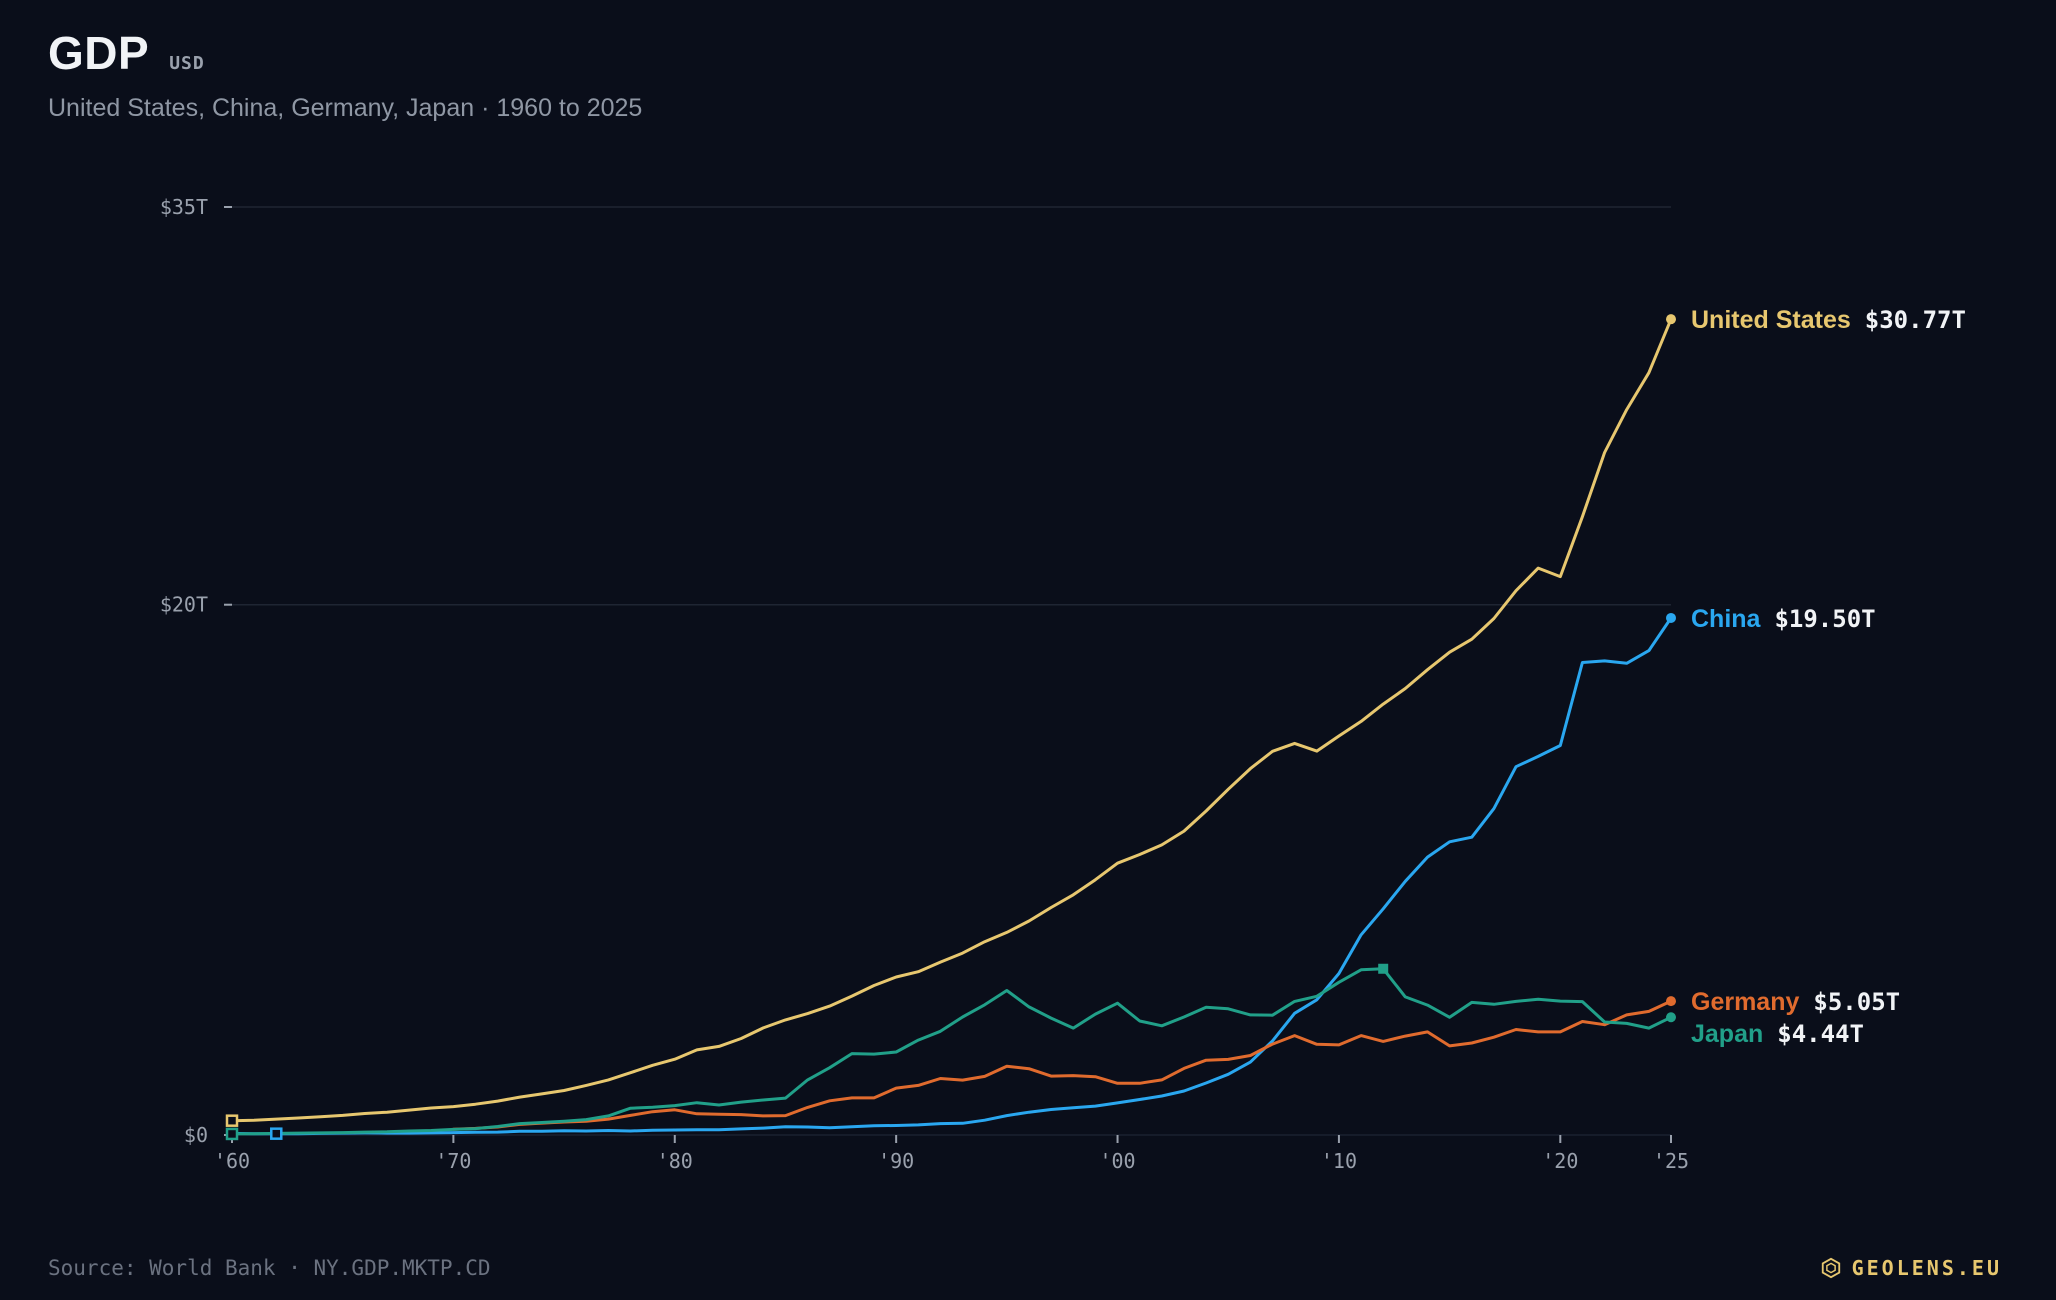 The height and width of the screenshot is (1300, 2056). What do you see at coordinates (1856, 1002) in the screenshot?
I see `series-value-label: $5.05T` at bounding box center [1856, 1002].